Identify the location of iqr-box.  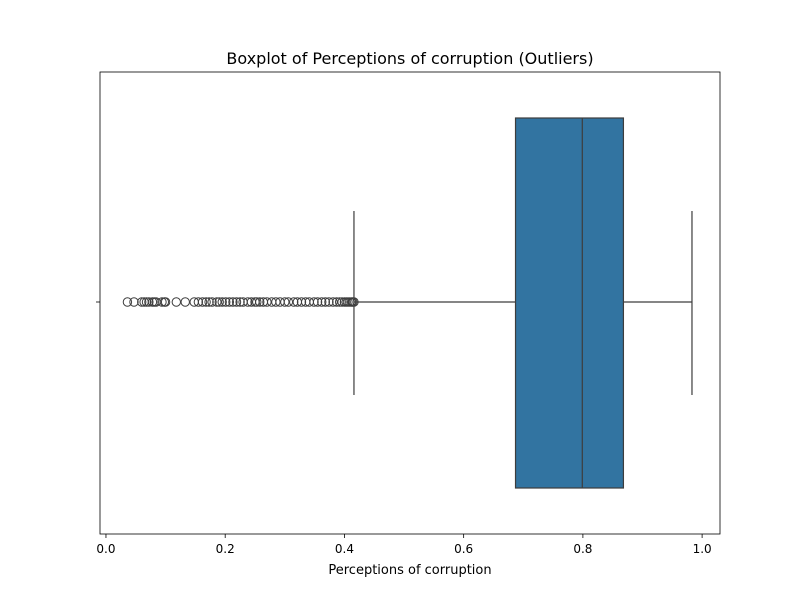
(569, 303).